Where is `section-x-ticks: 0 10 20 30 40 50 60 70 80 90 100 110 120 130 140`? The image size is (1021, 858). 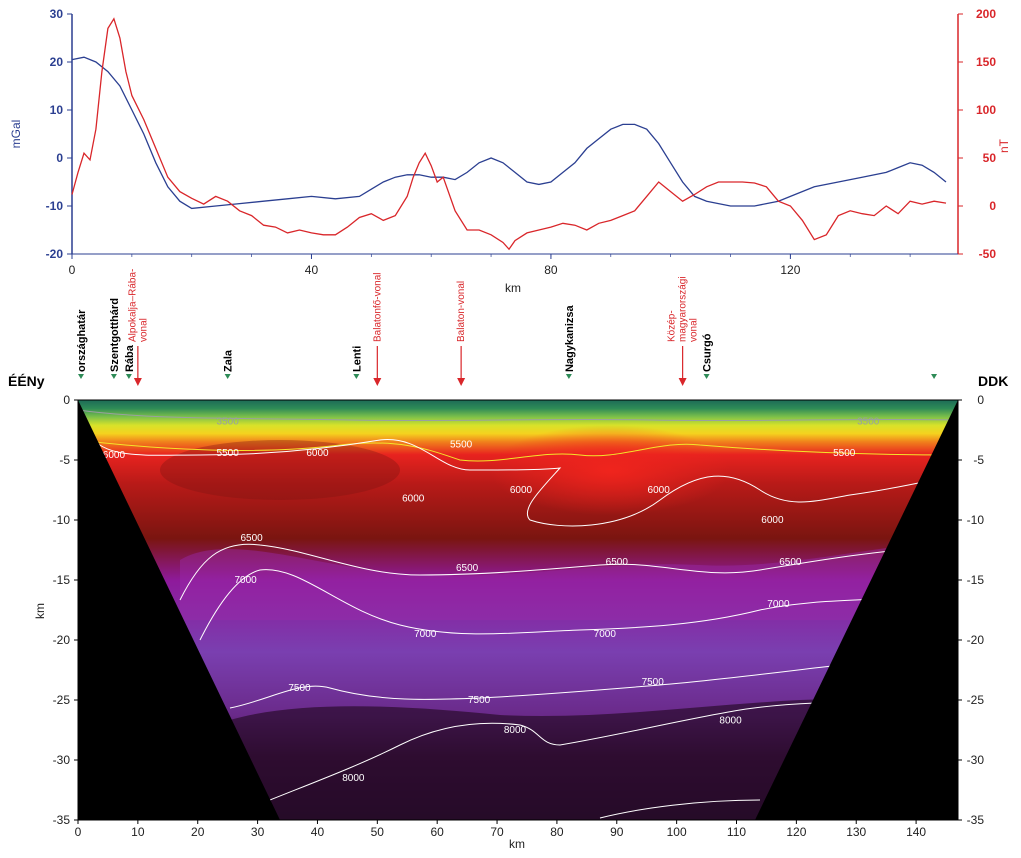
section-x-ticks: 0 10 20 30 40 50 60 70 80 90 100 110 120 130 140 is located at coordinates (500, 829).